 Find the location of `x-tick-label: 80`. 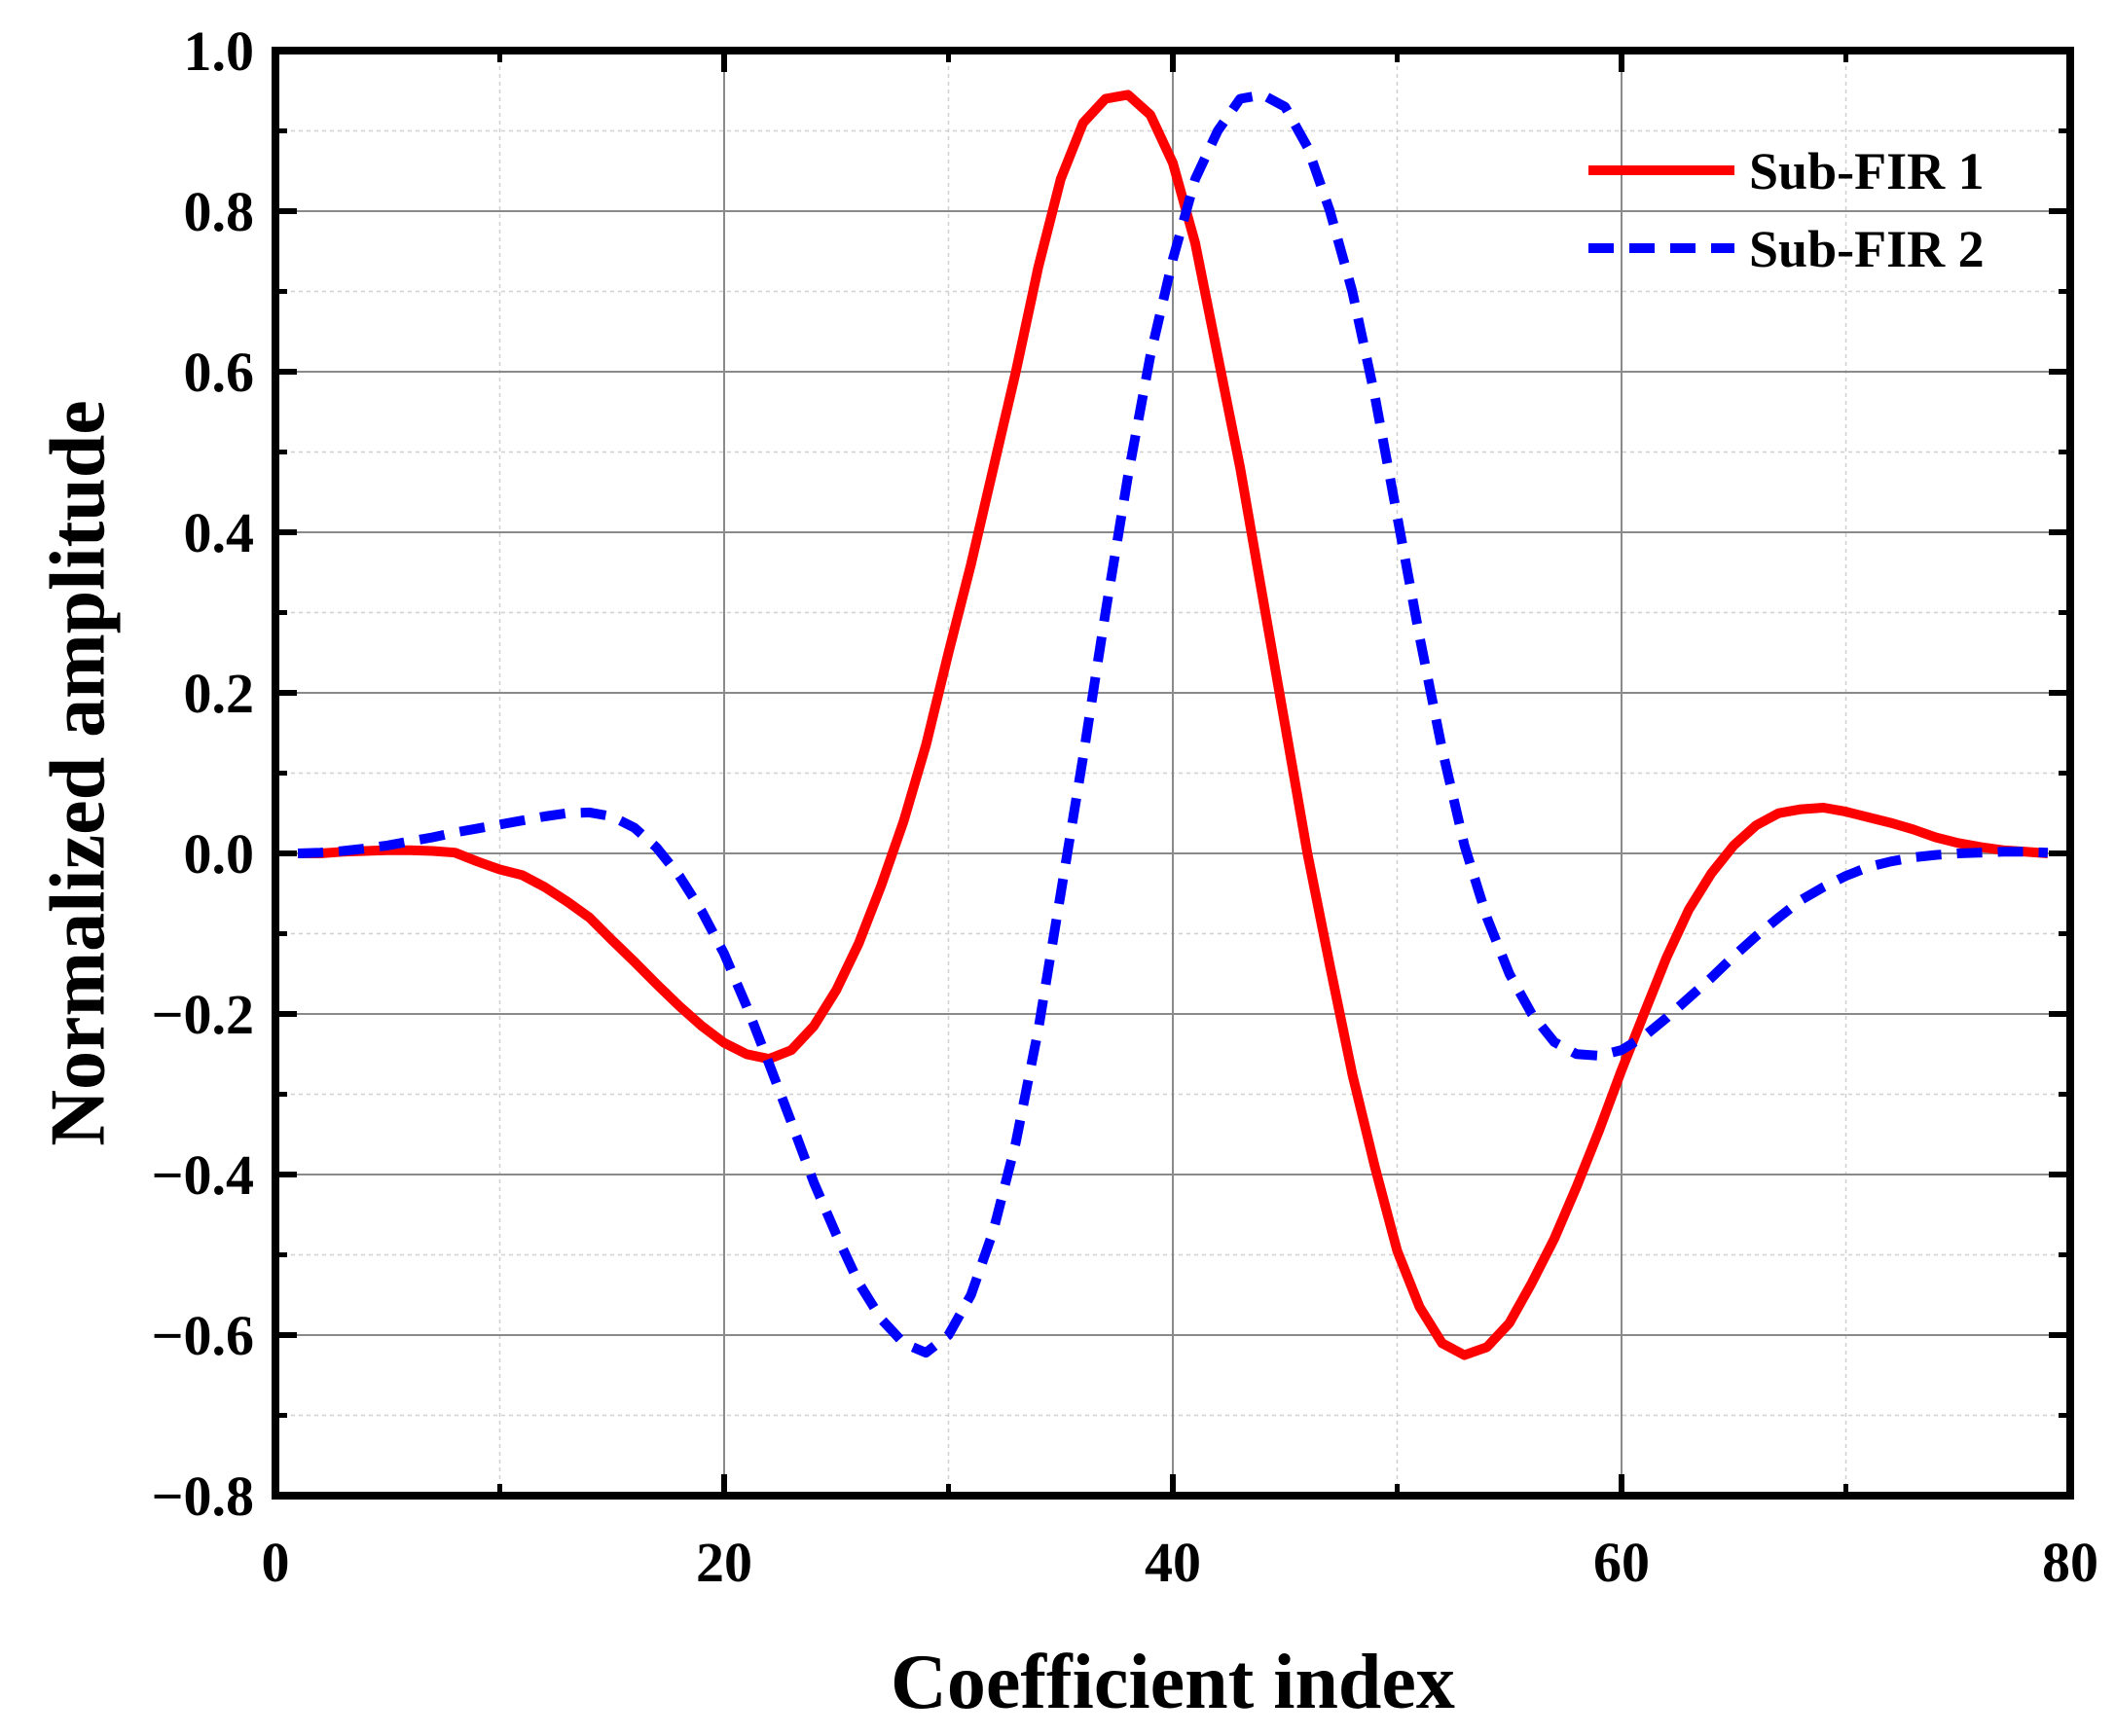

x-tick-label: 80 is located at coordinates (2070, 1563).